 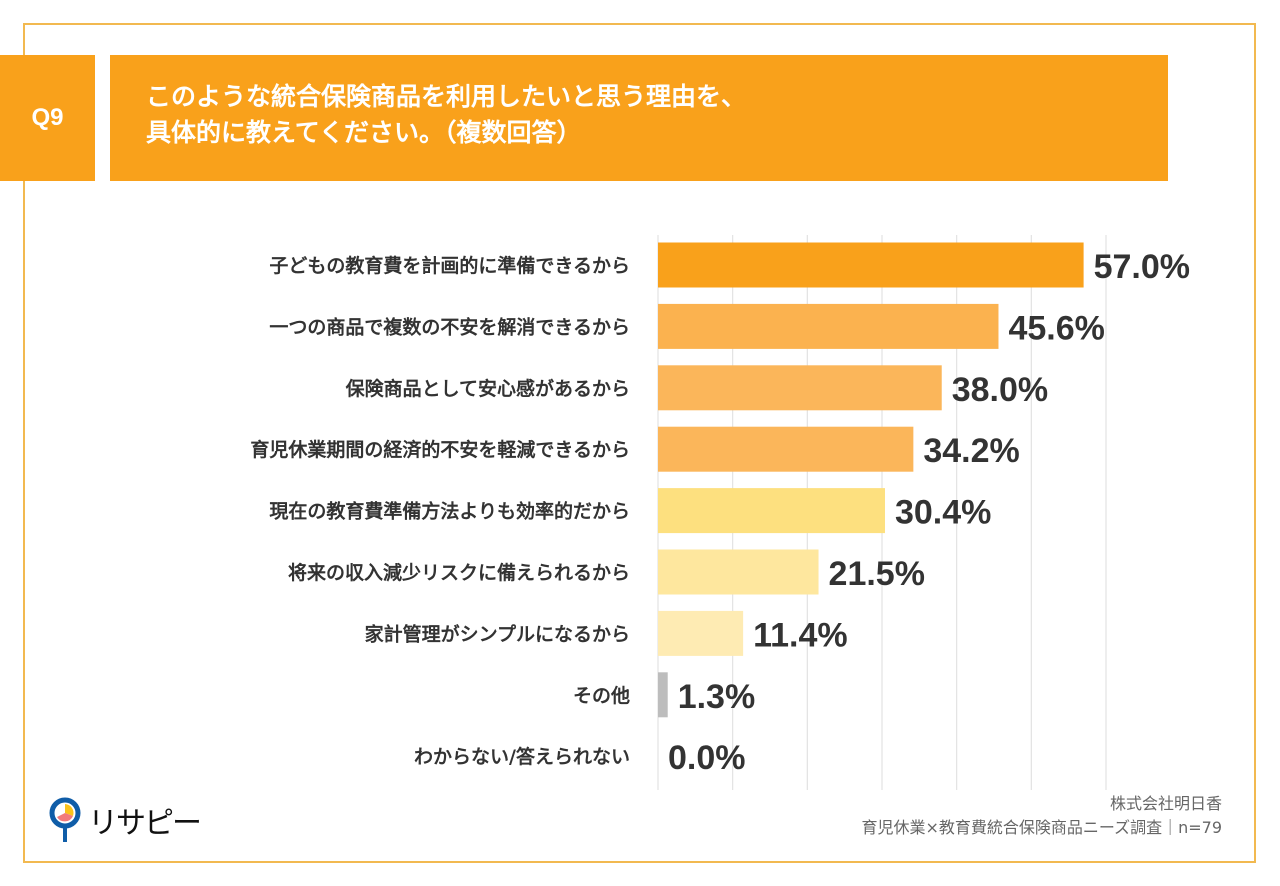 I want to click on category-label: 将来の収入減少リスクに備えられるから, so click(x=459, y=572).